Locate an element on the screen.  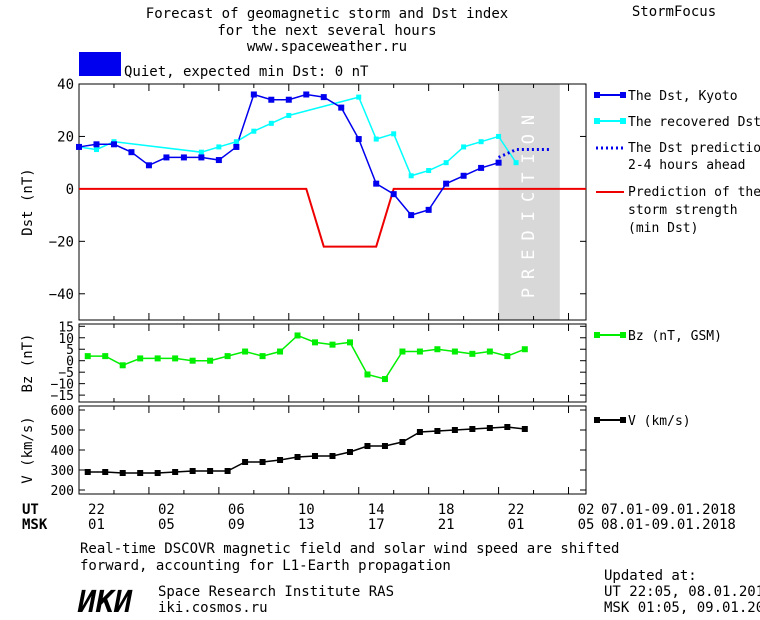
legend-dst-marker is located at coordinates (623, 95).